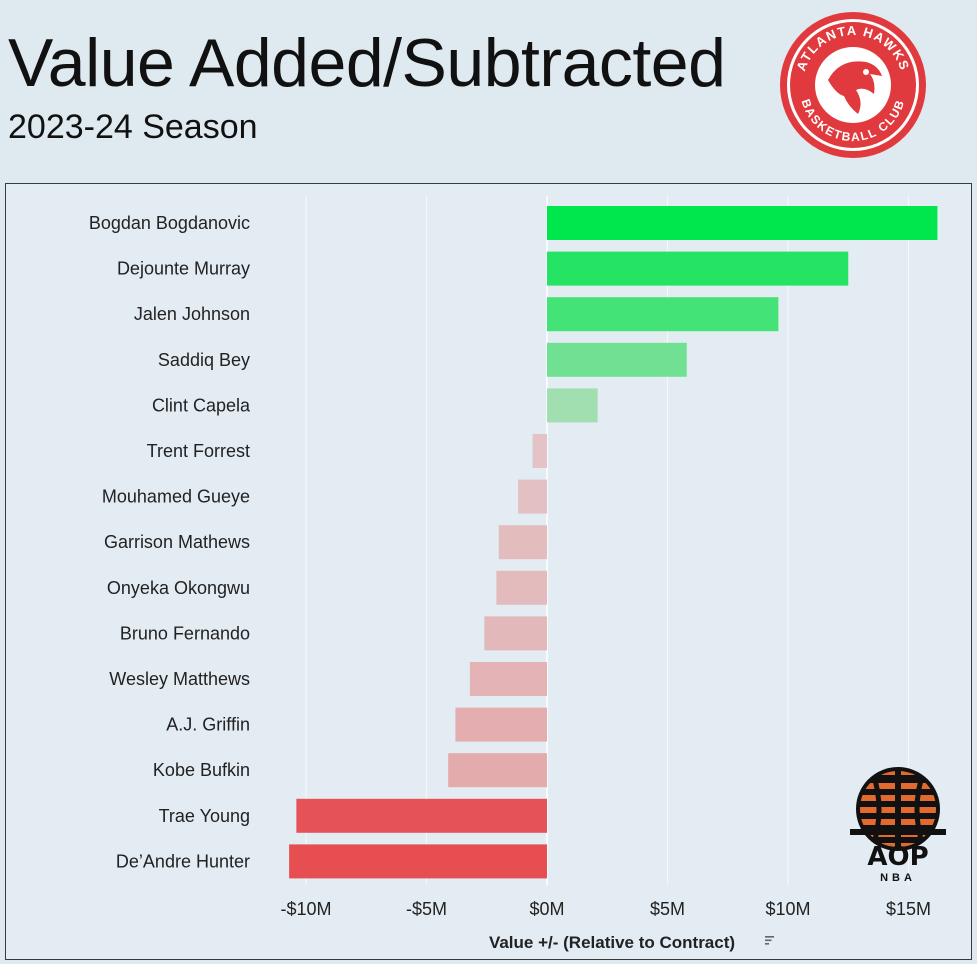 This screenshot has width=977, height=964. Describe the element at coordinates (204, 360) in the screenshot. I see `category-label: Saddiq Bey` at that location.